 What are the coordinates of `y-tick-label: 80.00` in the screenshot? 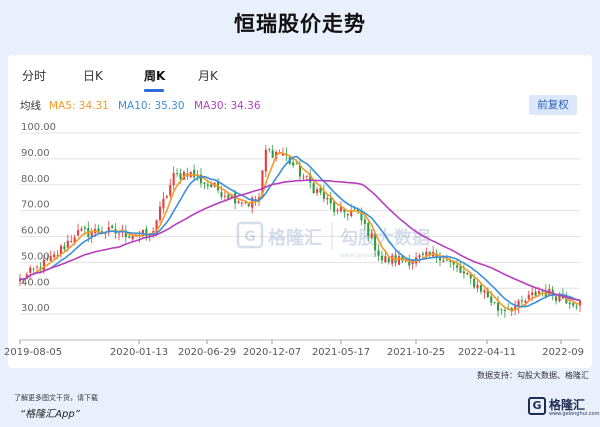 It's located at (35, 179).